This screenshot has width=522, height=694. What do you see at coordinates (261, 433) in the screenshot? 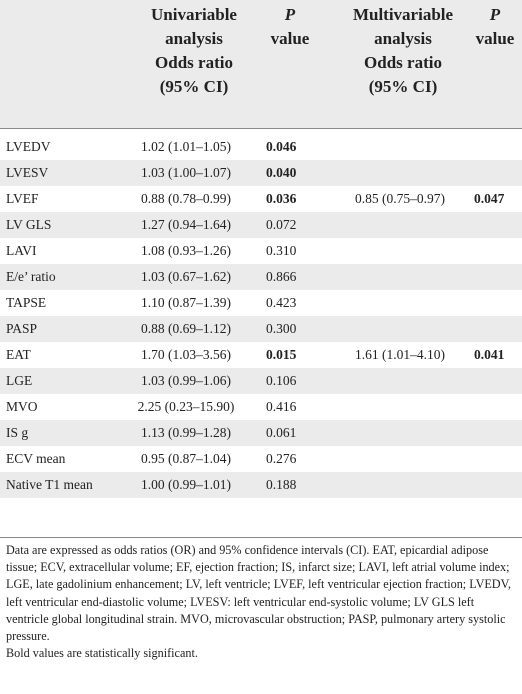
I see `table-row: IS g 1.13 (0.99–1.28) 0.061` at bounding box center [261, 433].